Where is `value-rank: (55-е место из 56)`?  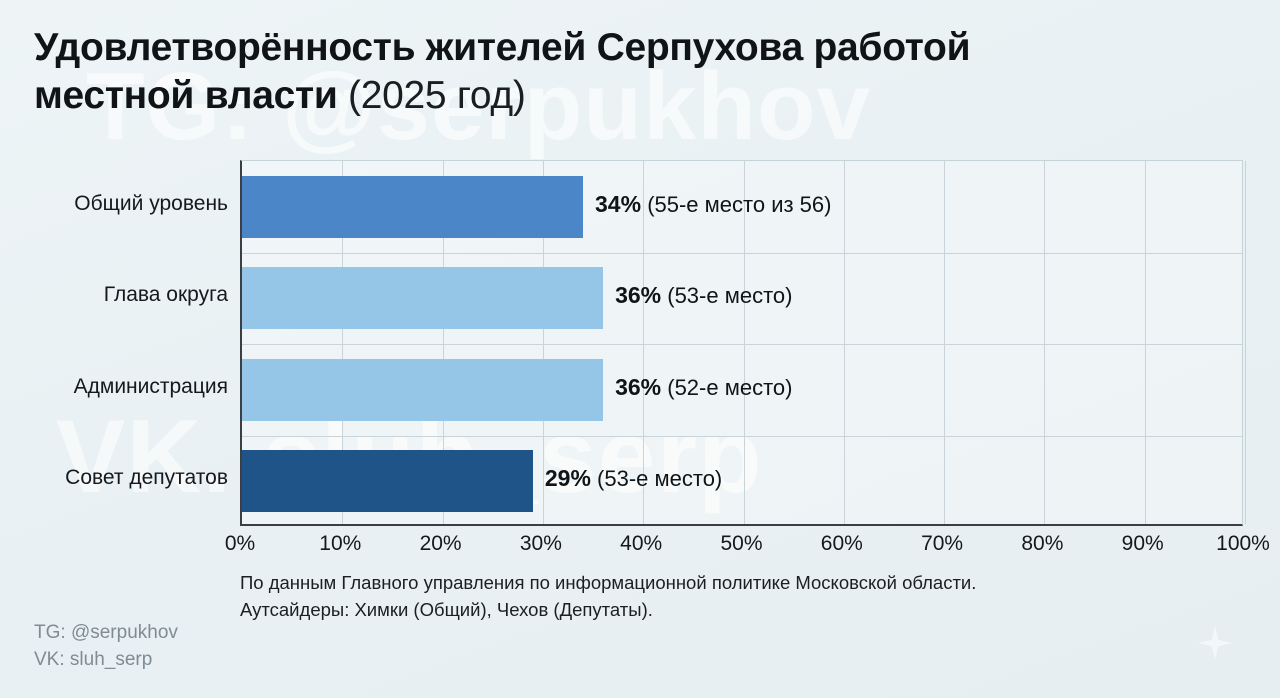
value-rank: (55-е место из 56) is located at coordinates (739, 204).